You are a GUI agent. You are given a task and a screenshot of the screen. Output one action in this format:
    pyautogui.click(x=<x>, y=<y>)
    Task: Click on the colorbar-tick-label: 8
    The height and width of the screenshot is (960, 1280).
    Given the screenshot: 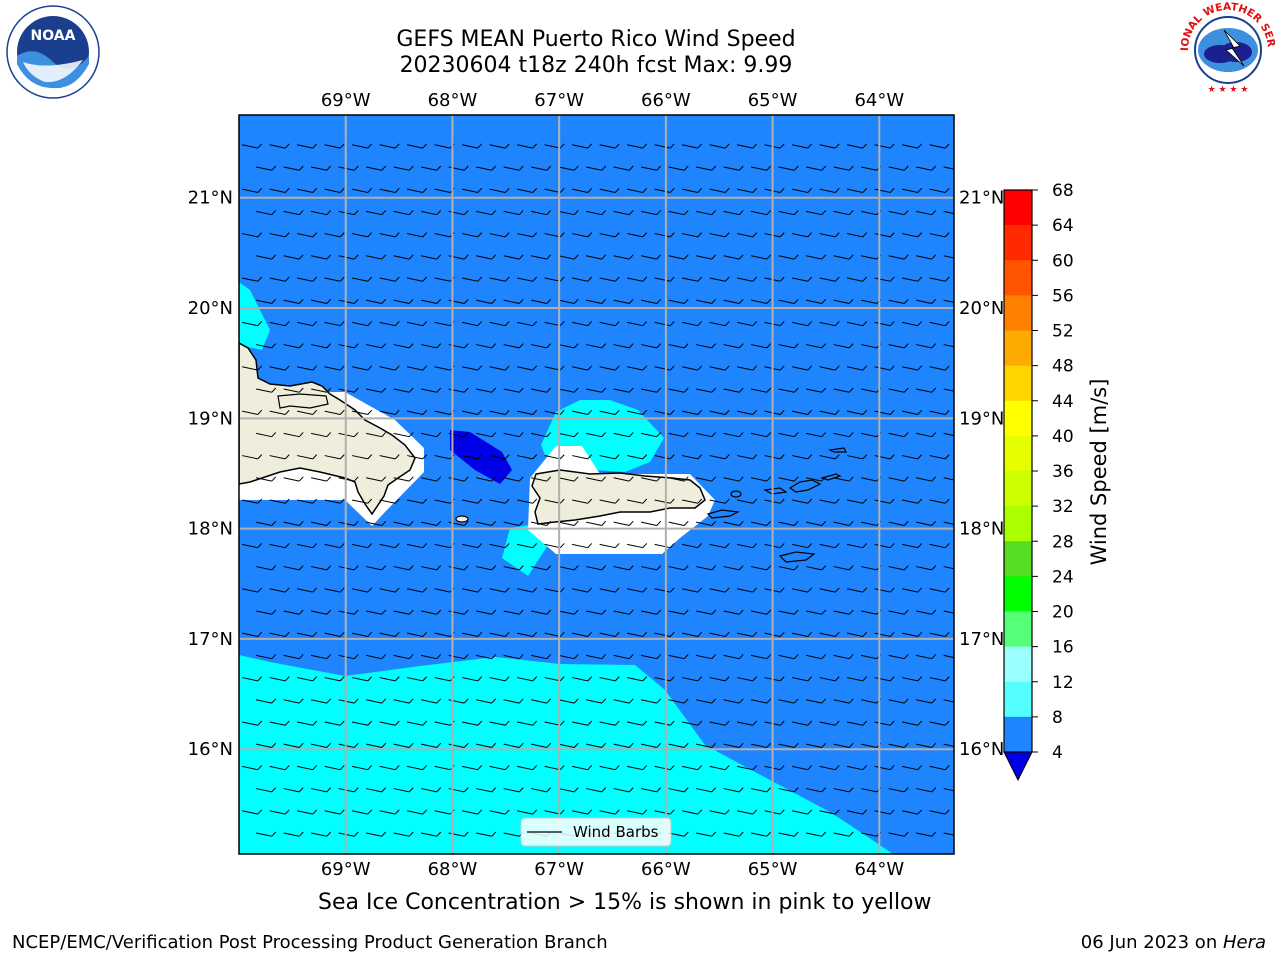 What is the action you would take?
    pyautogui.click(x=1057, y=718)
    